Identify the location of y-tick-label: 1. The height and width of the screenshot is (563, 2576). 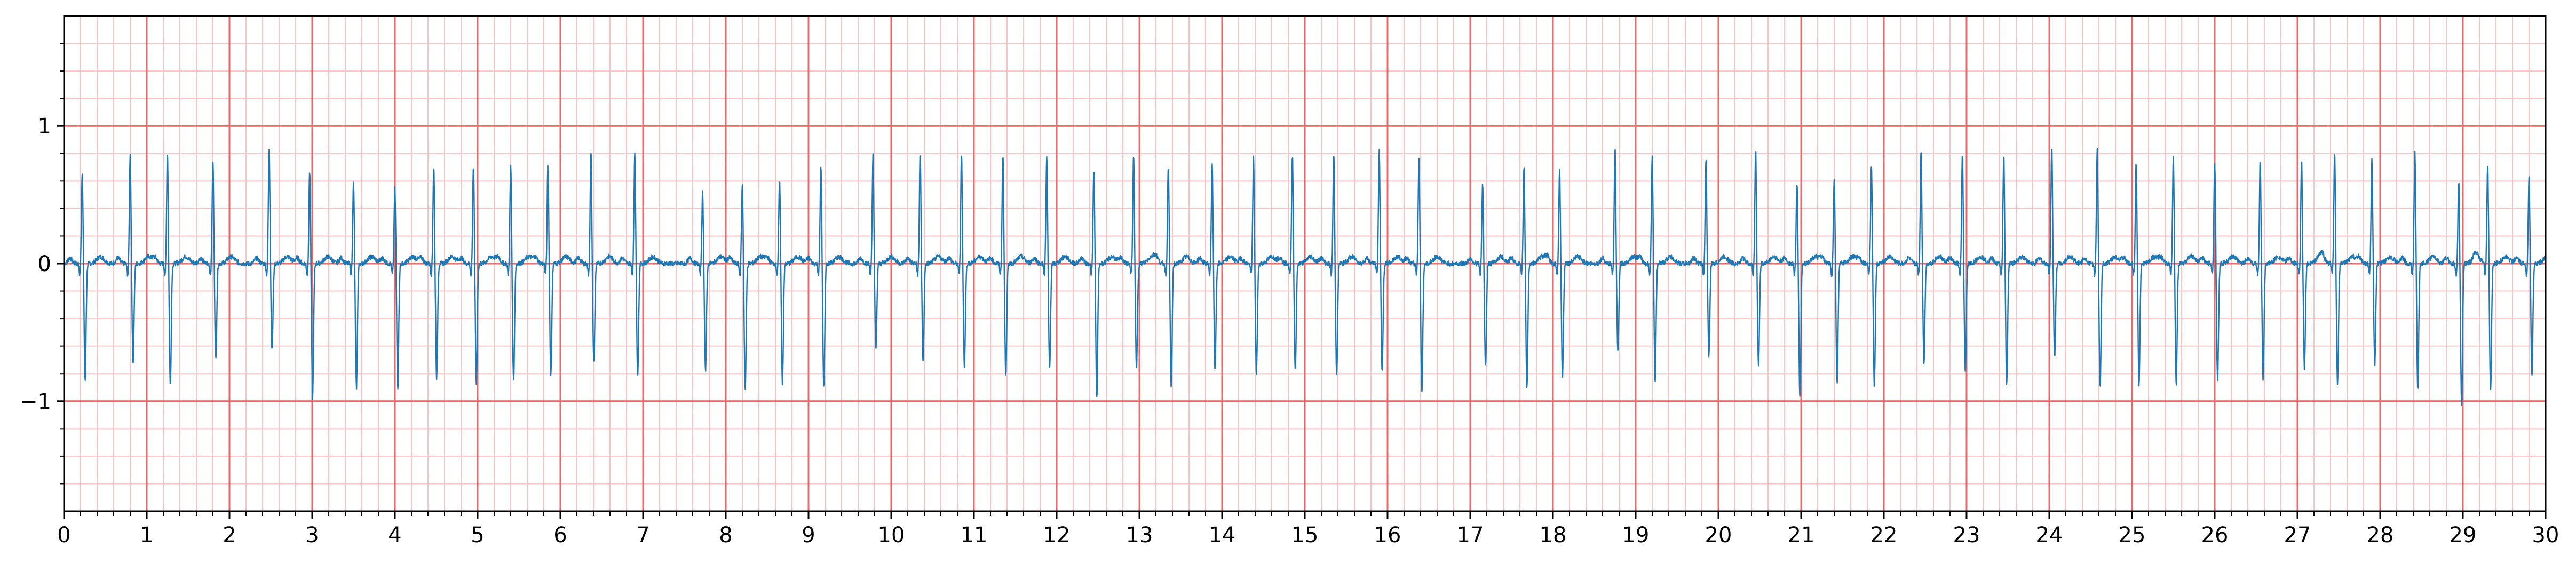
(44, 126).